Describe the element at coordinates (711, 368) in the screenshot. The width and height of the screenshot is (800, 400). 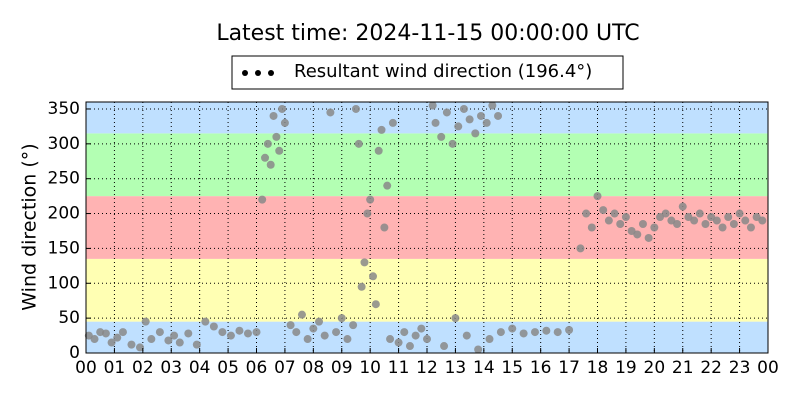
I see `x-tick-label: 22` at that location.